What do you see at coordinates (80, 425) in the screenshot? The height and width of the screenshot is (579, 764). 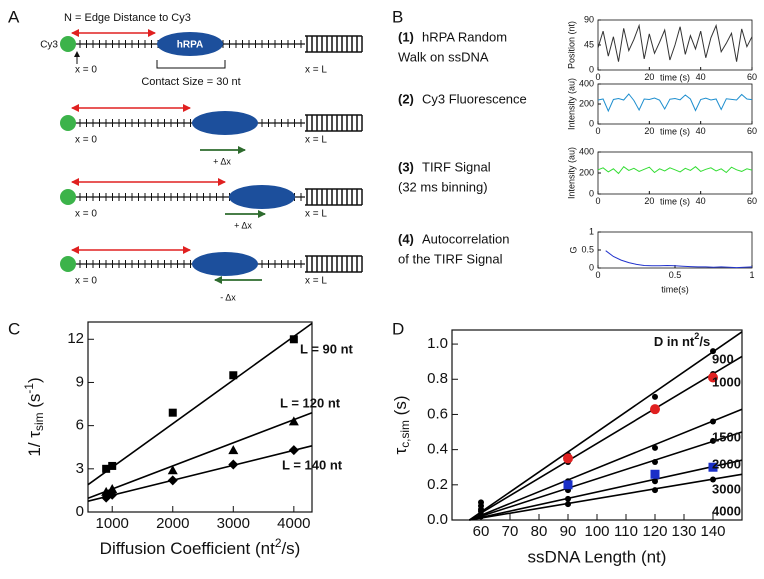 I see `y-tick-label: 6` at bounding box center [80, 425].